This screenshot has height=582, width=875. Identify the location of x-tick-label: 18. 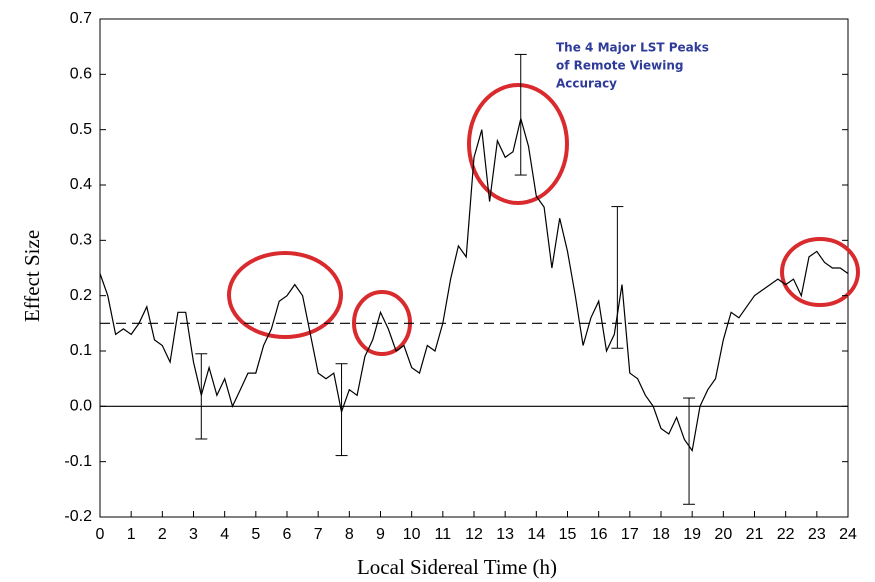
(661, 534).